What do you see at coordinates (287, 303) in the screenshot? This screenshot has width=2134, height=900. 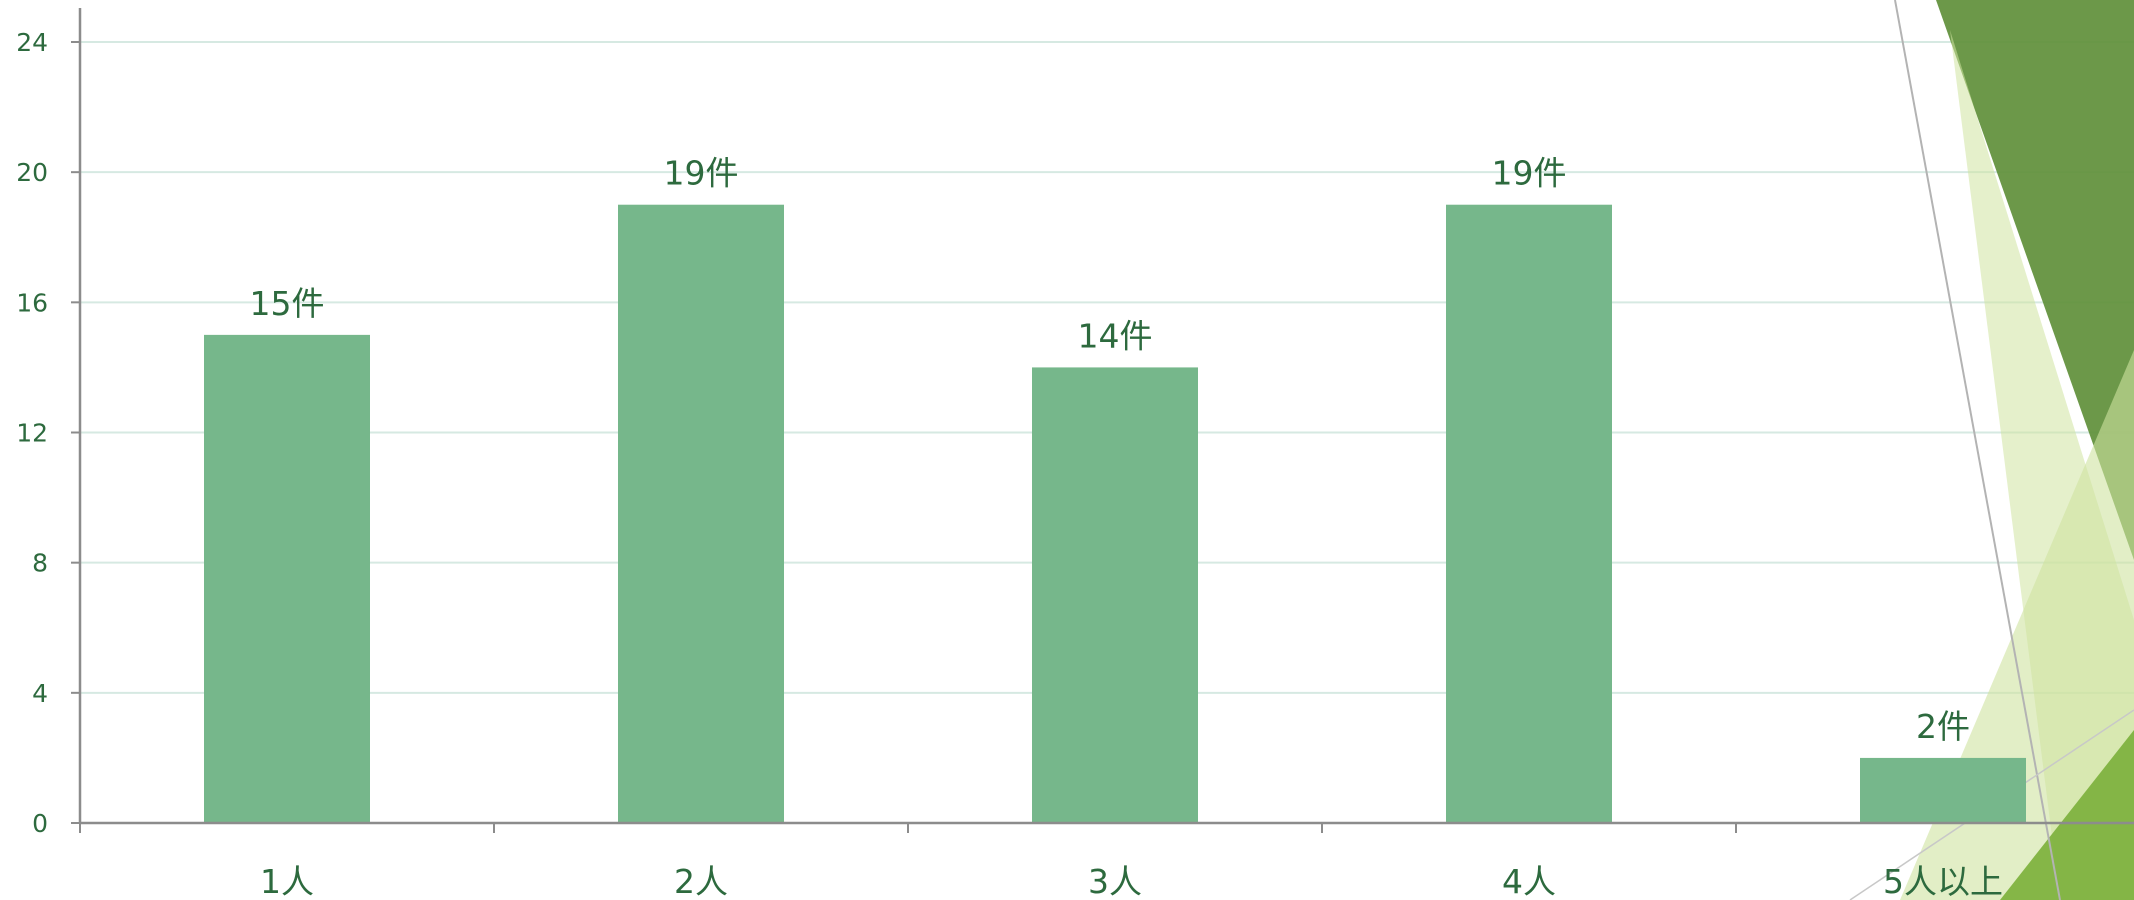 I see `data-label: 15件` at bounding box center [287, 303].